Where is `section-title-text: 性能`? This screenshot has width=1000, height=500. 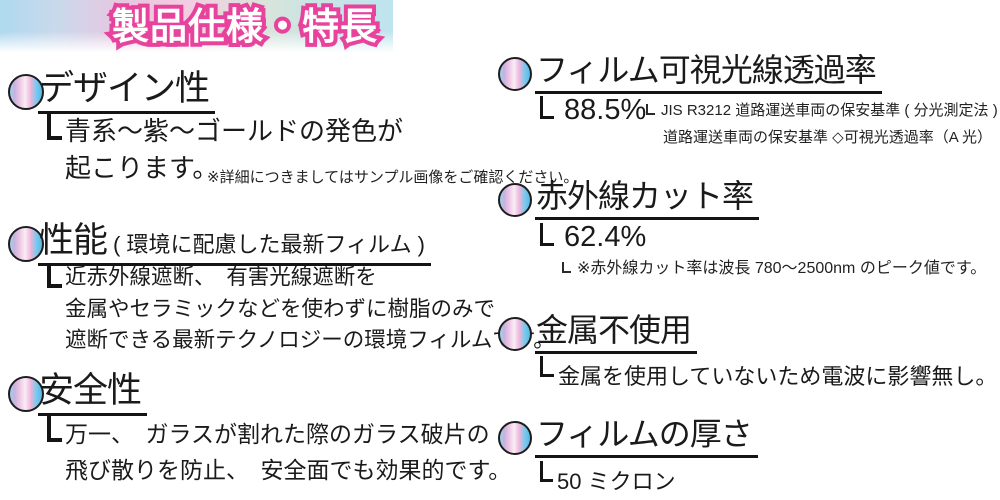
section-title-text: 性能 is located at coordinates (73, 240).